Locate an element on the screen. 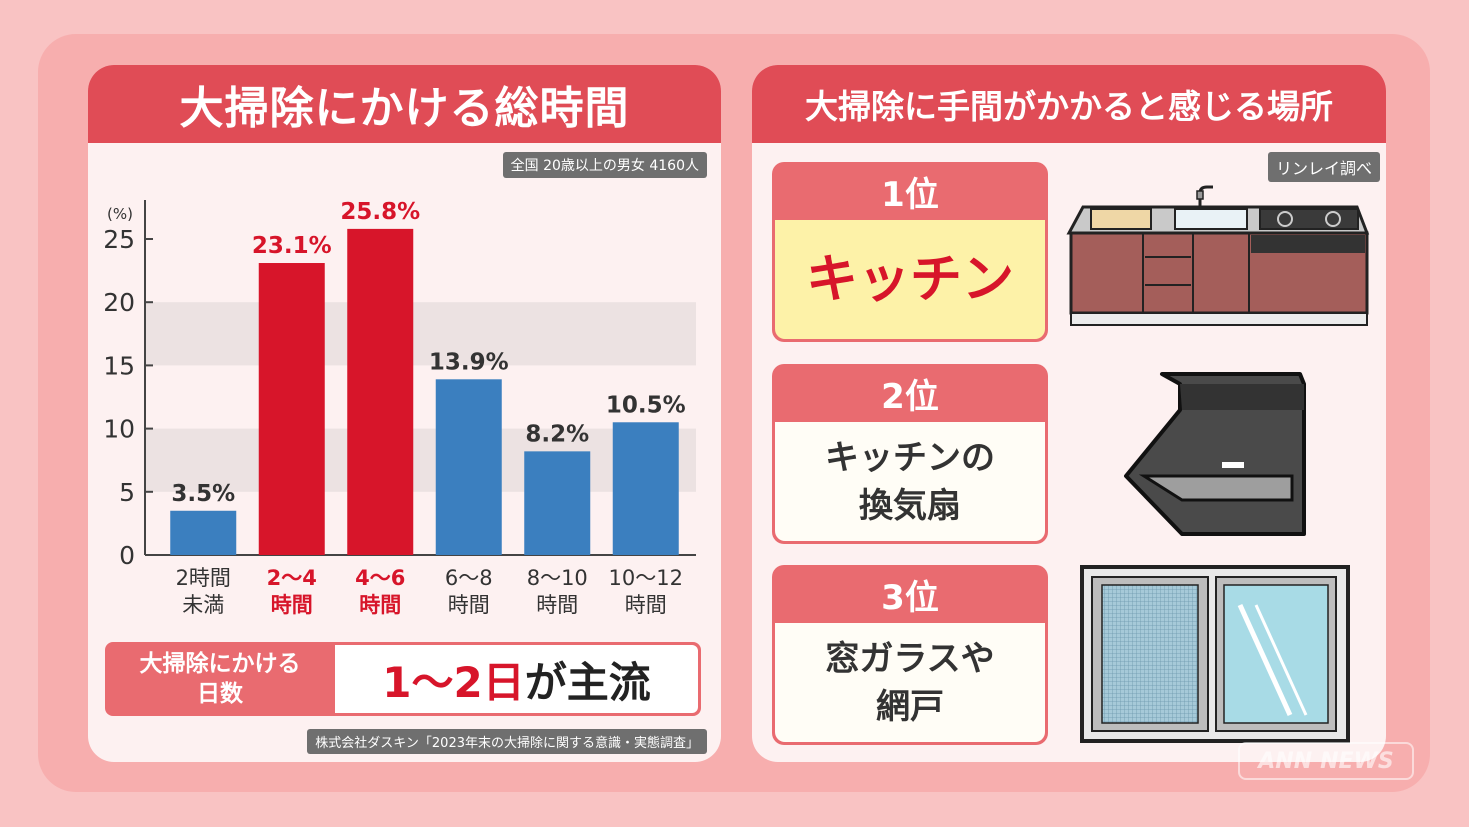  cleaning-days-value: 1〜2日 が主流 is located at coordinates (516, 679).